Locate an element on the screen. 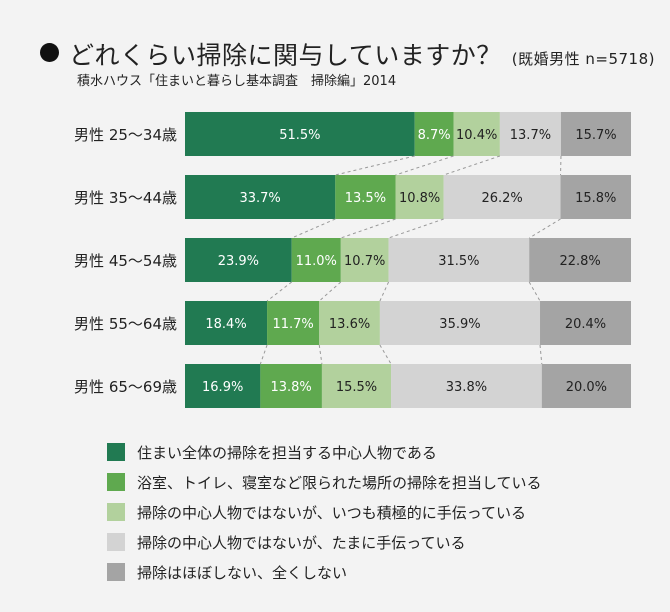  legend-label: 掃除の中心人物ではないが、たまに手伝っている is located at coordinates (301, 542).